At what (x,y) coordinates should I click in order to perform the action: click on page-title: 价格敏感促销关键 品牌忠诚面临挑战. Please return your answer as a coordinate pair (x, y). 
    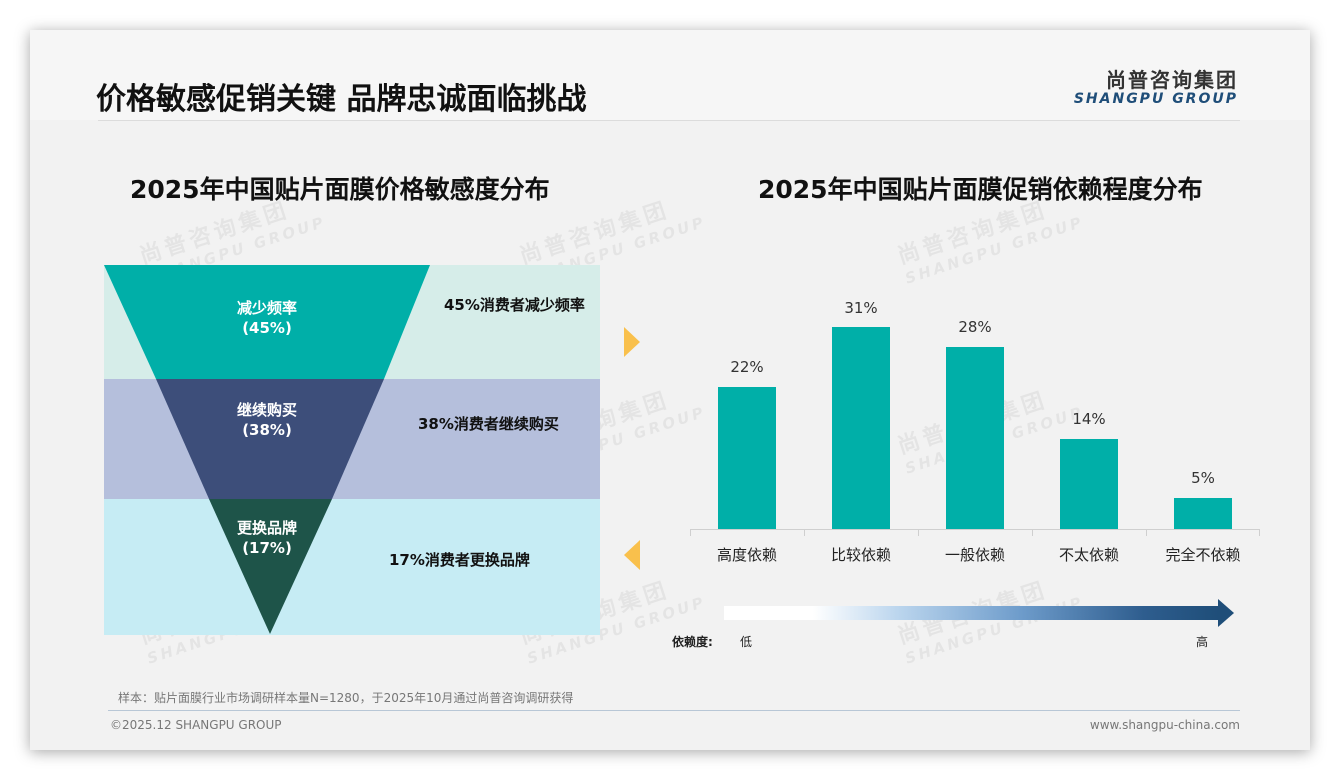
    Looking at the image, I should click on (341, 99).